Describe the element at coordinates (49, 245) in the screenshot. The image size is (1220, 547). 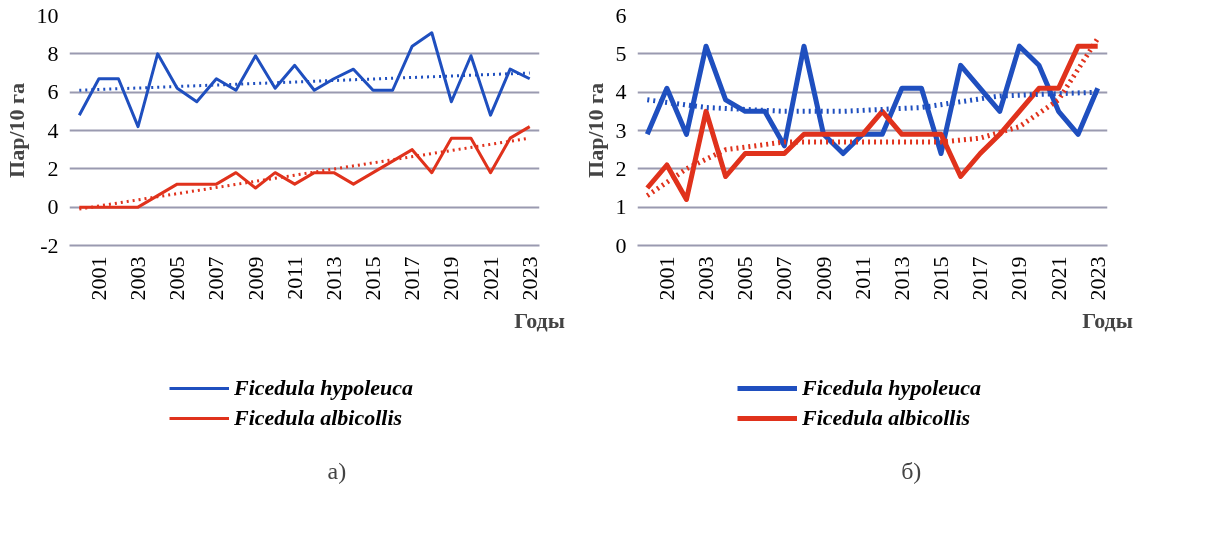
I see `y-tick-label: -2` at that location.